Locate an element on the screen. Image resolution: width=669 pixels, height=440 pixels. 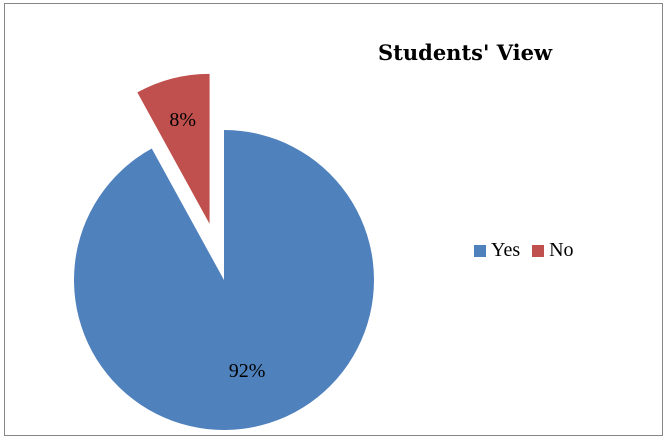
pie-slice-no is located at coordinates (173, 148).